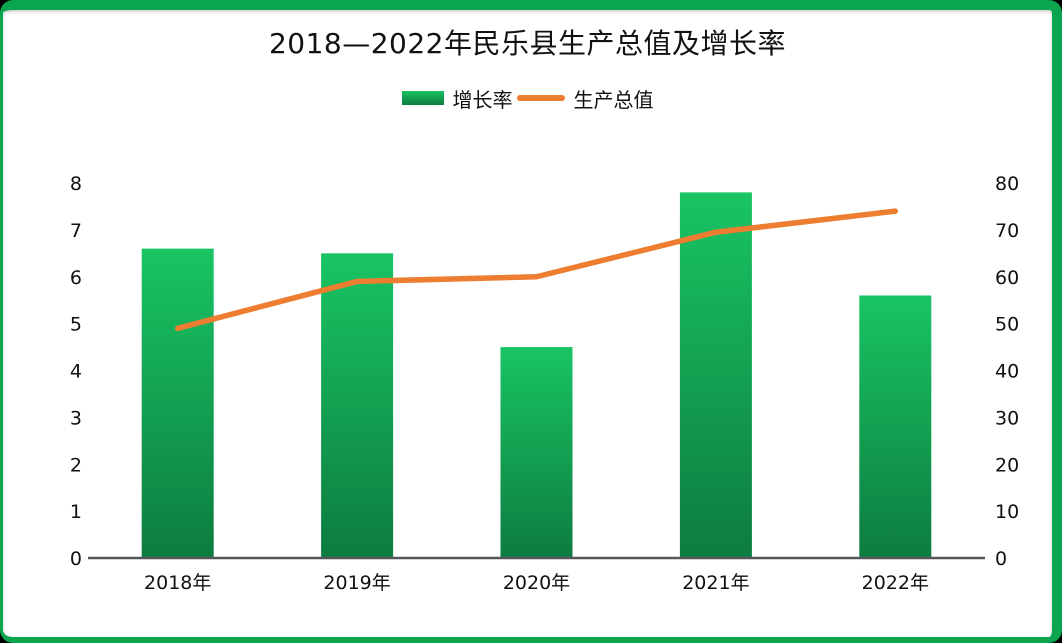 This screenshot has width=1062, height=643. Describe the element at coordinates (482, 99) in the screenshot. I see `legend-label-growth-rate: 增长率` at that location.